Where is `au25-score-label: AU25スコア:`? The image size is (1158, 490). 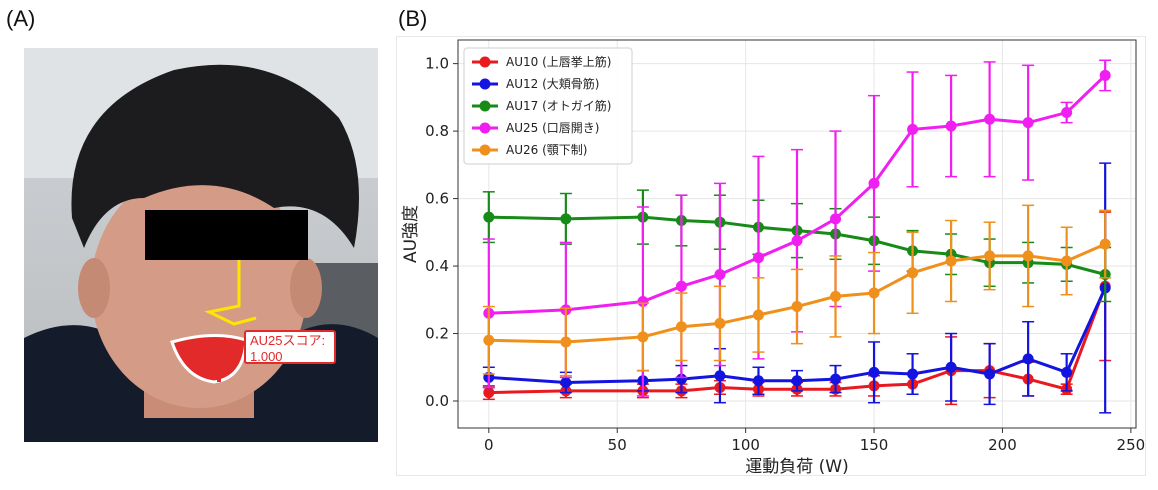
au25-score-label: AU25スコア: is located at coordinates (288, 340).